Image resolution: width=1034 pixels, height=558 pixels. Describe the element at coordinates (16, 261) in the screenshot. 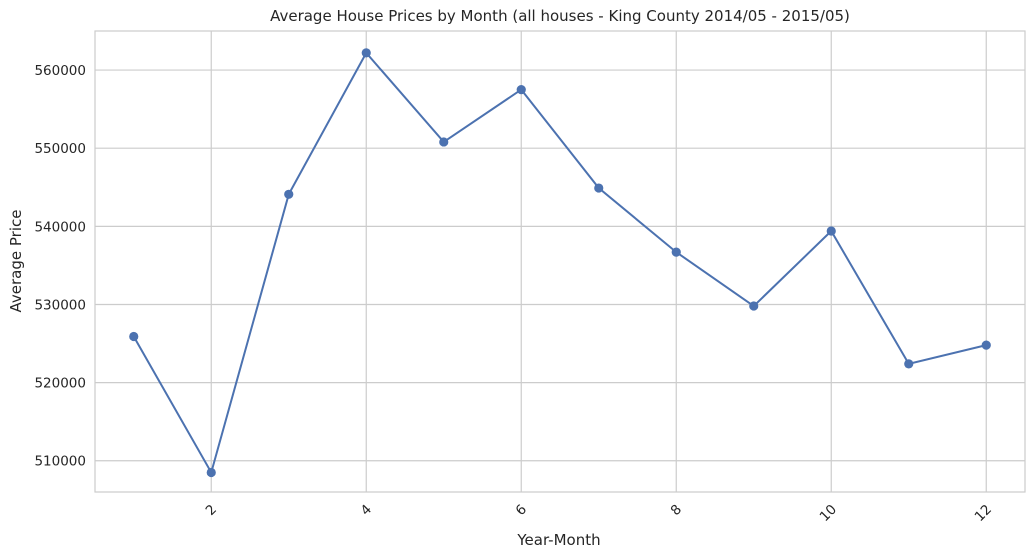

I see `y-axis-label: Average Price` at that location.